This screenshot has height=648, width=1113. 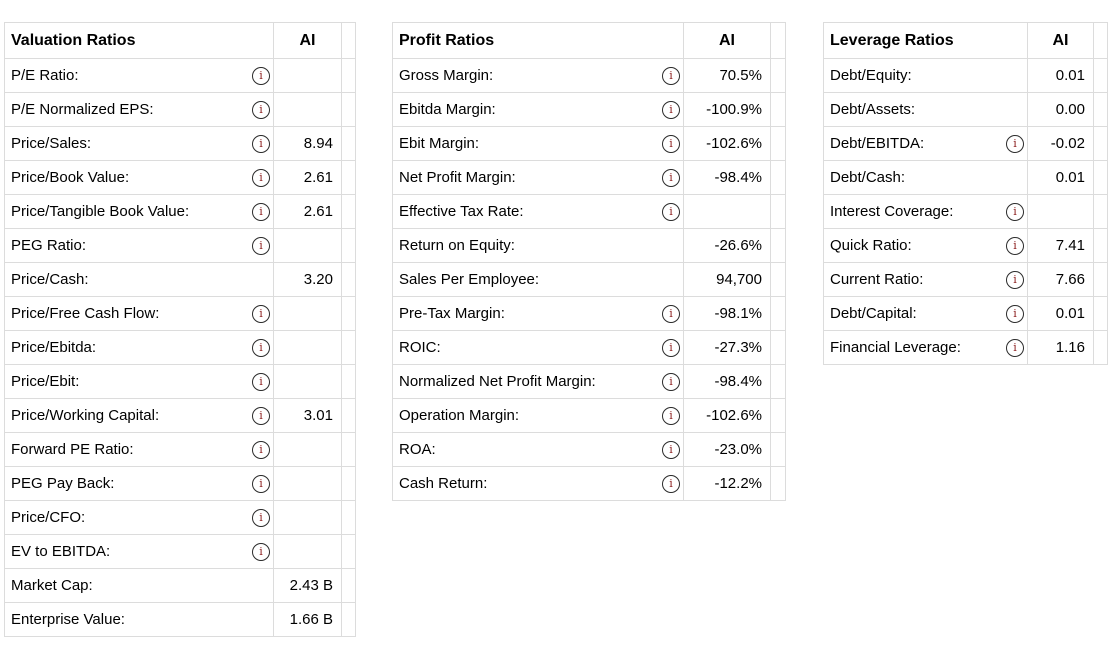 What do you see at coordinates (965, 109) in the screenshot?
I see `table-row: Debt/Assets: 0.00` at bounding box center [965, 109].